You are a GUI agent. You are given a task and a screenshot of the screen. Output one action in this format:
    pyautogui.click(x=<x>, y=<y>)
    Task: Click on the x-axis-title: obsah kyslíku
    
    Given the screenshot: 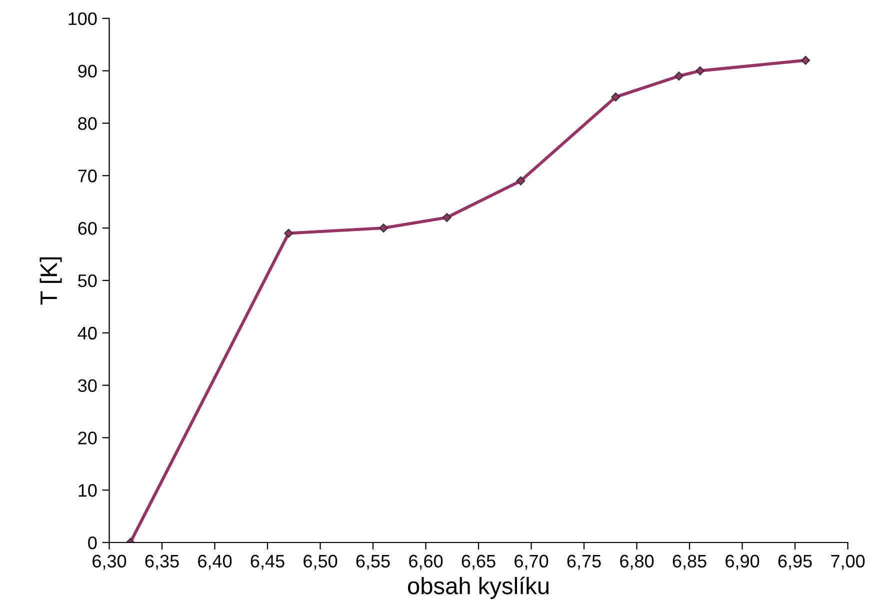 What is the action you would take?
    pyautogui.click(x=478, y=587)
    